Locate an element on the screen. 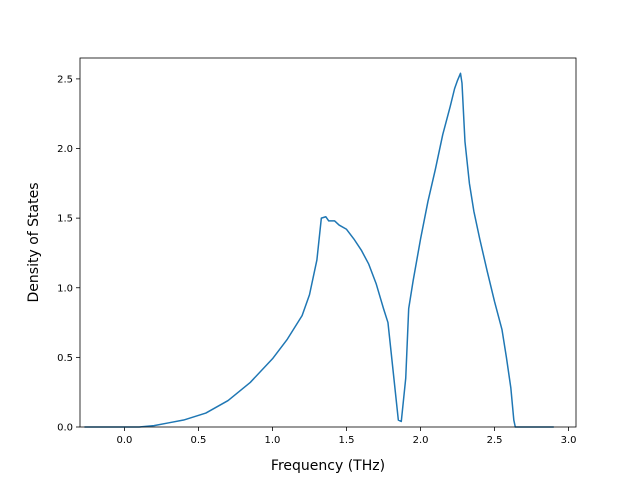 The width and height of the screenshot is (640, 480). y-tick-label: 1.0 is located at coordinates (65, 288).